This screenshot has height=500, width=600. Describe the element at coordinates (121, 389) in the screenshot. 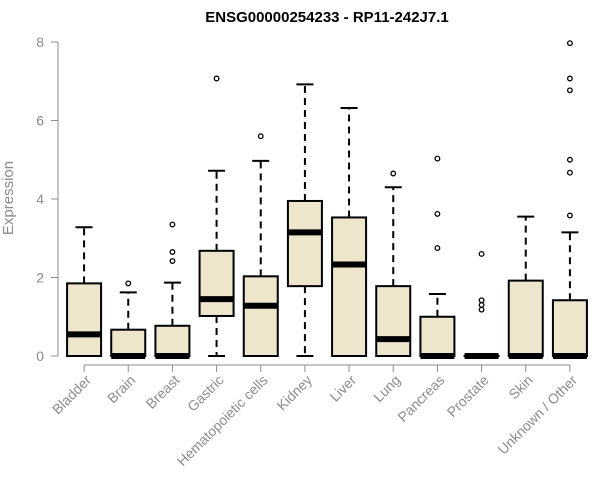

I see `x-tick-label: Brain` at that location.